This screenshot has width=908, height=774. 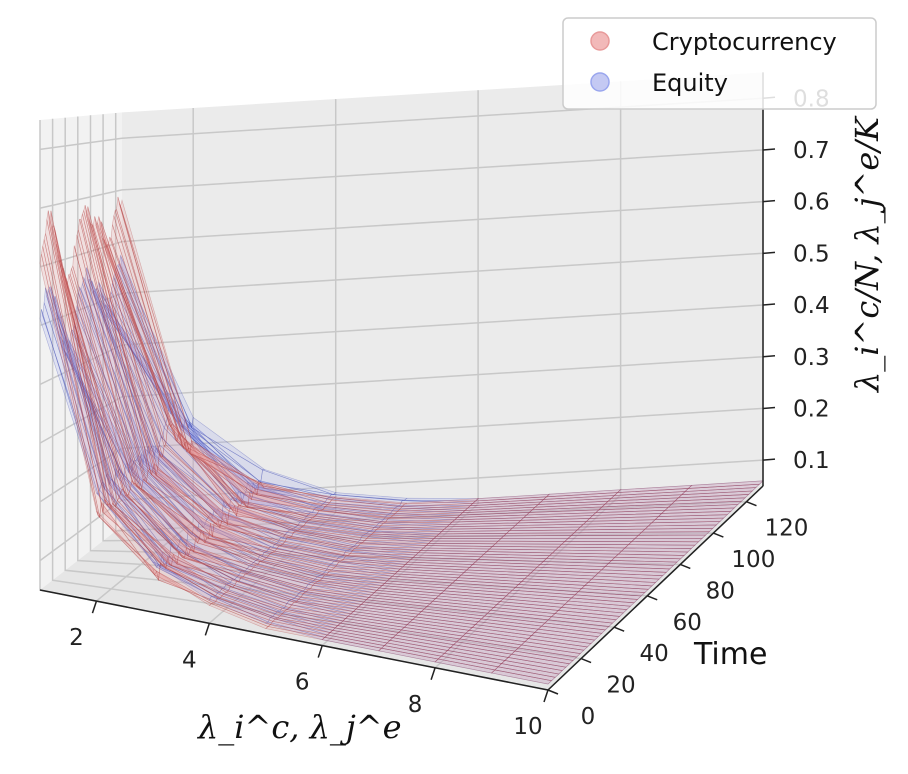 What do you see at coordinates (753, 560) in the screenshot?
I see `y-tick-label: 100` at bounding box center [753, 560].